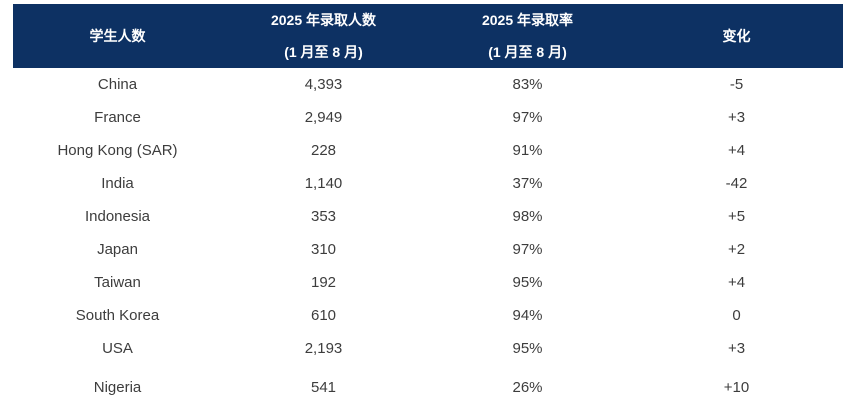  I want to click on table-row: Hong Kong (SAR) 228 91% +4, so click(428, 150).